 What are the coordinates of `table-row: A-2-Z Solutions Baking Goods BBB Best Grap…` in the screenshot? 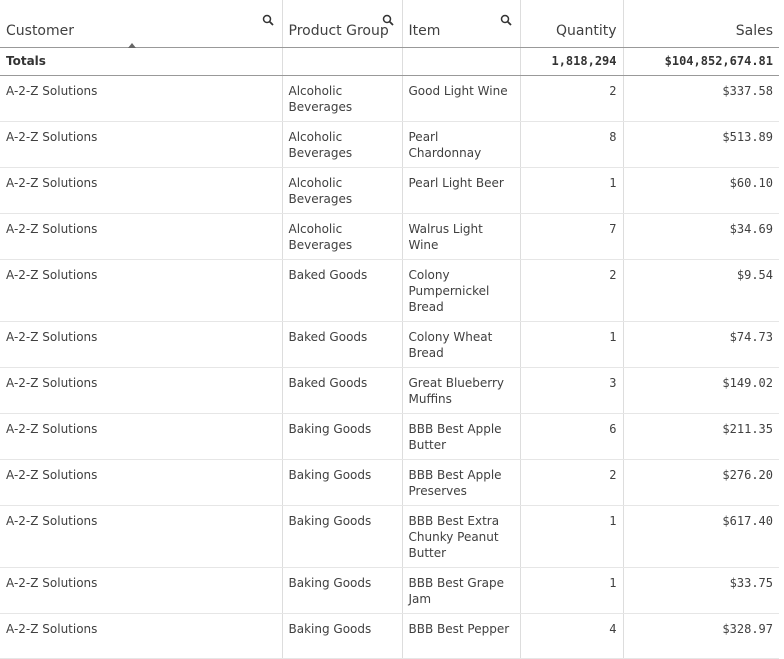 It's located at (389, 590).